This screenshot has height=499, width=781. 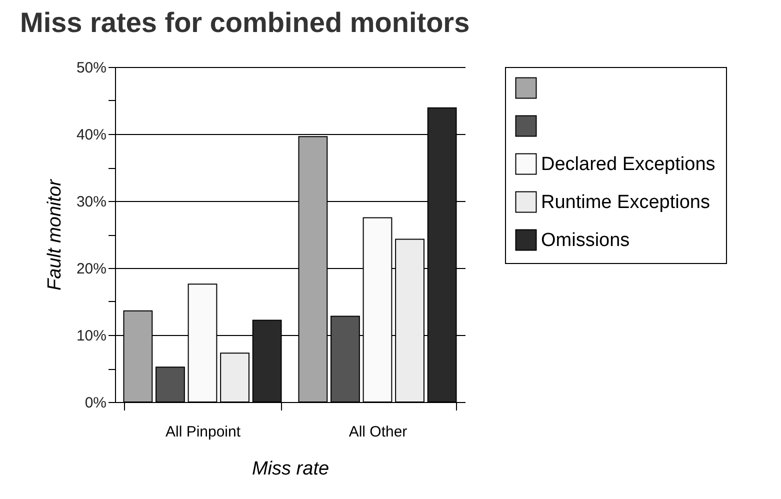 What do you see at coordinates (291, 469) in the screenshot?
I see `x-axis-title: Miss rate` at bounding box center [291, 469].